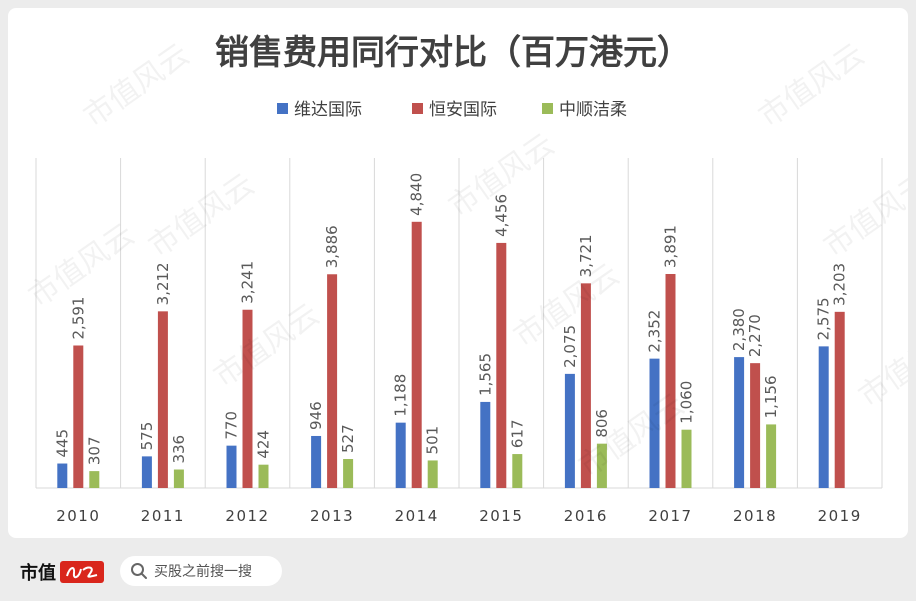 This screenshot has height=601, width=916. Describe the element at coordinates (62, 443) in the screenshot. I see `value-label: 445` at that location.